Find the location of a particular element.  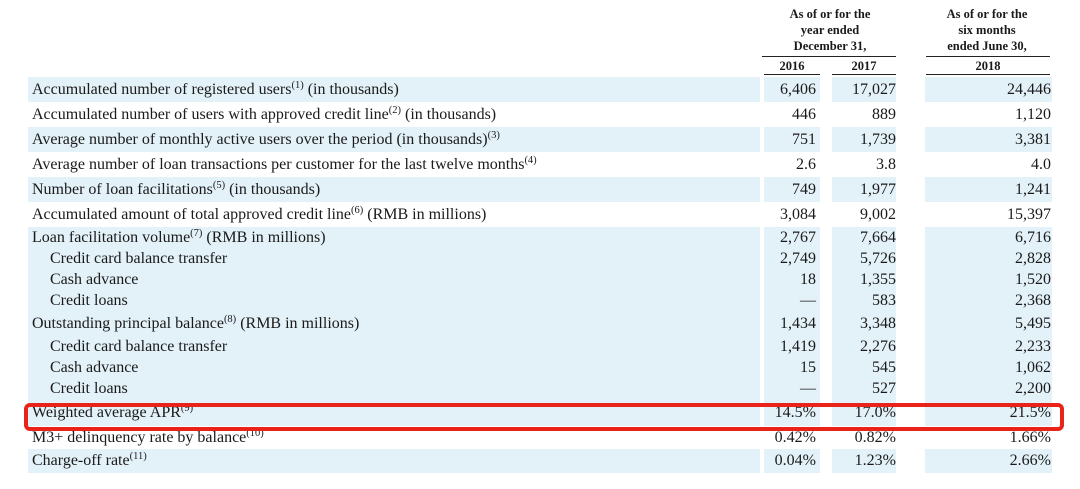

header-a-line-2: year ended is located at coordinates (830, 30).